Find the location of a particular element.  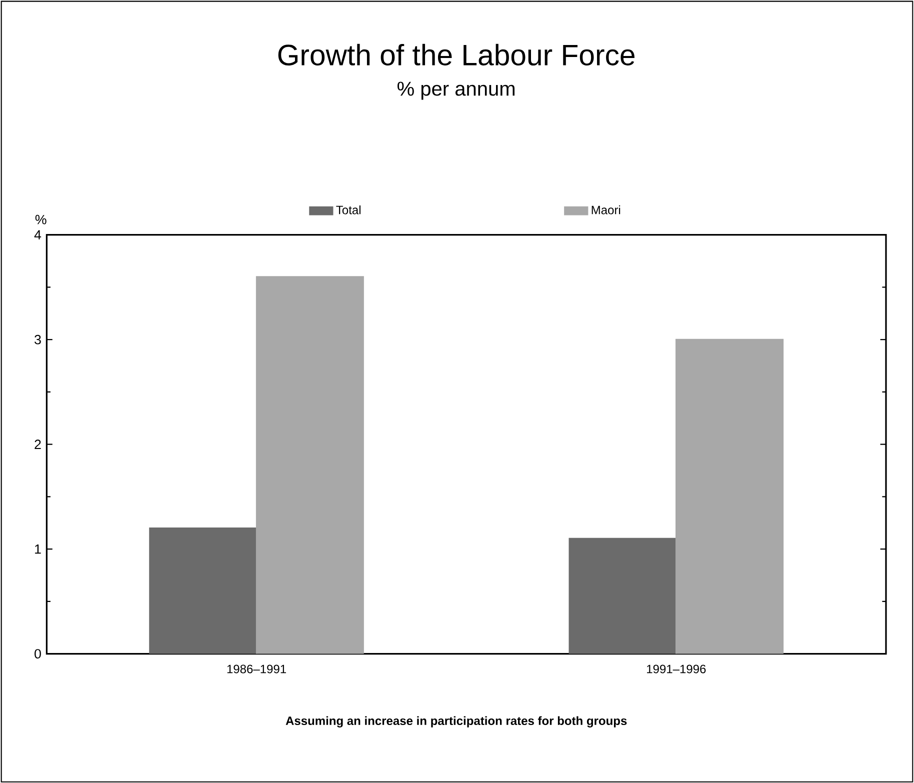

legend-label: Maori is located at coordinates (606, 209).